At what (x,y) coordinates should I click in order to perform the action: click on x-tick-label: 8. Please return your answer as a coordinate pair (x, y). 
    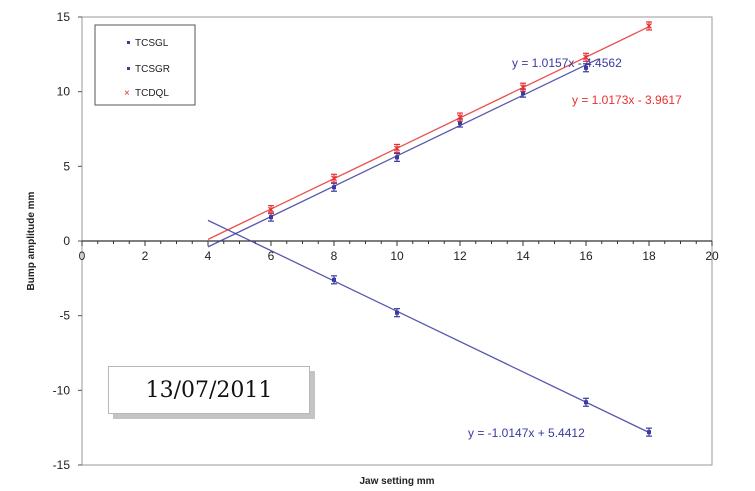
    Looking at the image, I should click on (334, 256).